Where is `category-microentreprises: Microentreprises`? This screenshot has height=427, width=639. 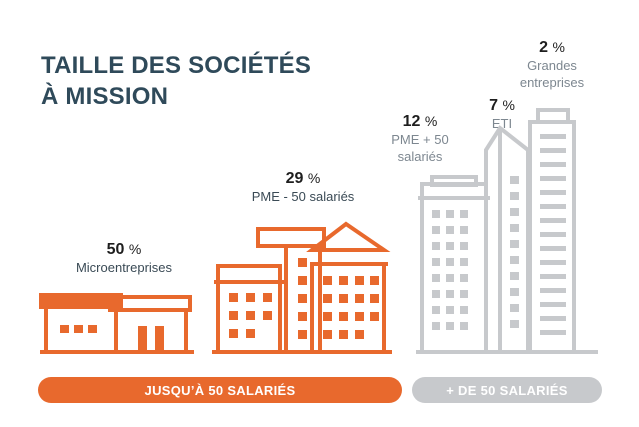 category-microentreprises: Microentreprises is located at coordinates (124, 267).